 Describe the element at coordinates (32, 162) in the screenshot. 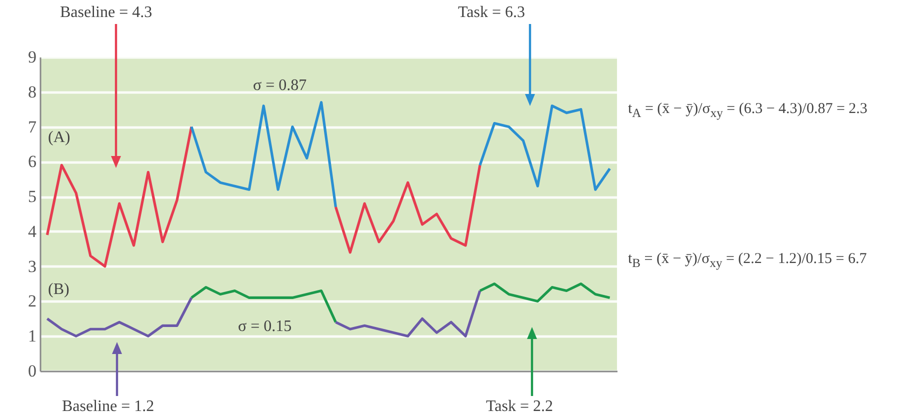

I see `y-tick-label: 6` at that location.